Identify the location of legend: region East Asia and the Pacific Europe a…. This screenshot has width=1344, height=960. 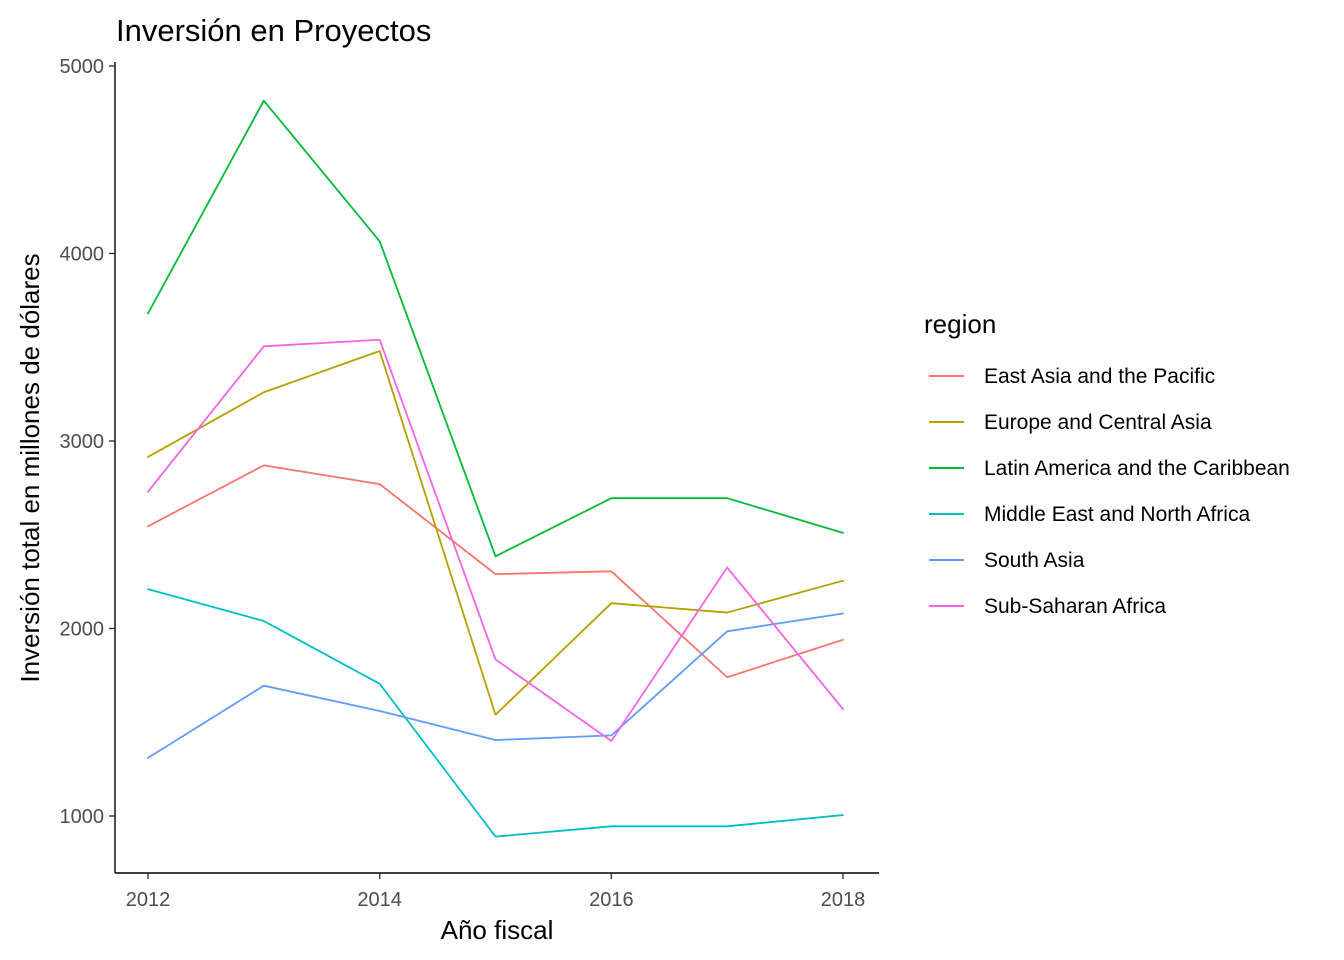
(1107, 463).